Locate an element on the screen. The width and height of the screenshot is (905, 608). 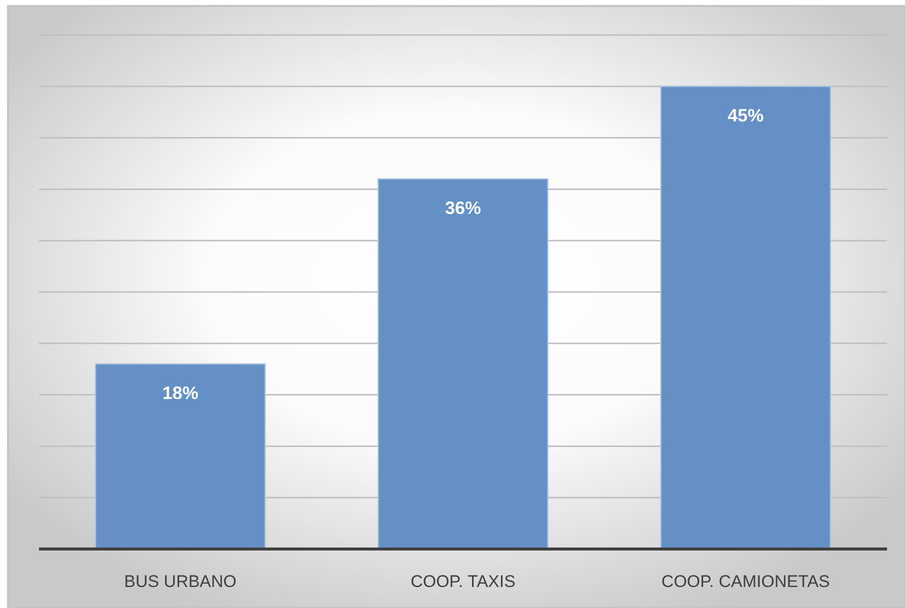
x-tick-label: COOP. CAMIONETAS is located at coordinates (745, 581).